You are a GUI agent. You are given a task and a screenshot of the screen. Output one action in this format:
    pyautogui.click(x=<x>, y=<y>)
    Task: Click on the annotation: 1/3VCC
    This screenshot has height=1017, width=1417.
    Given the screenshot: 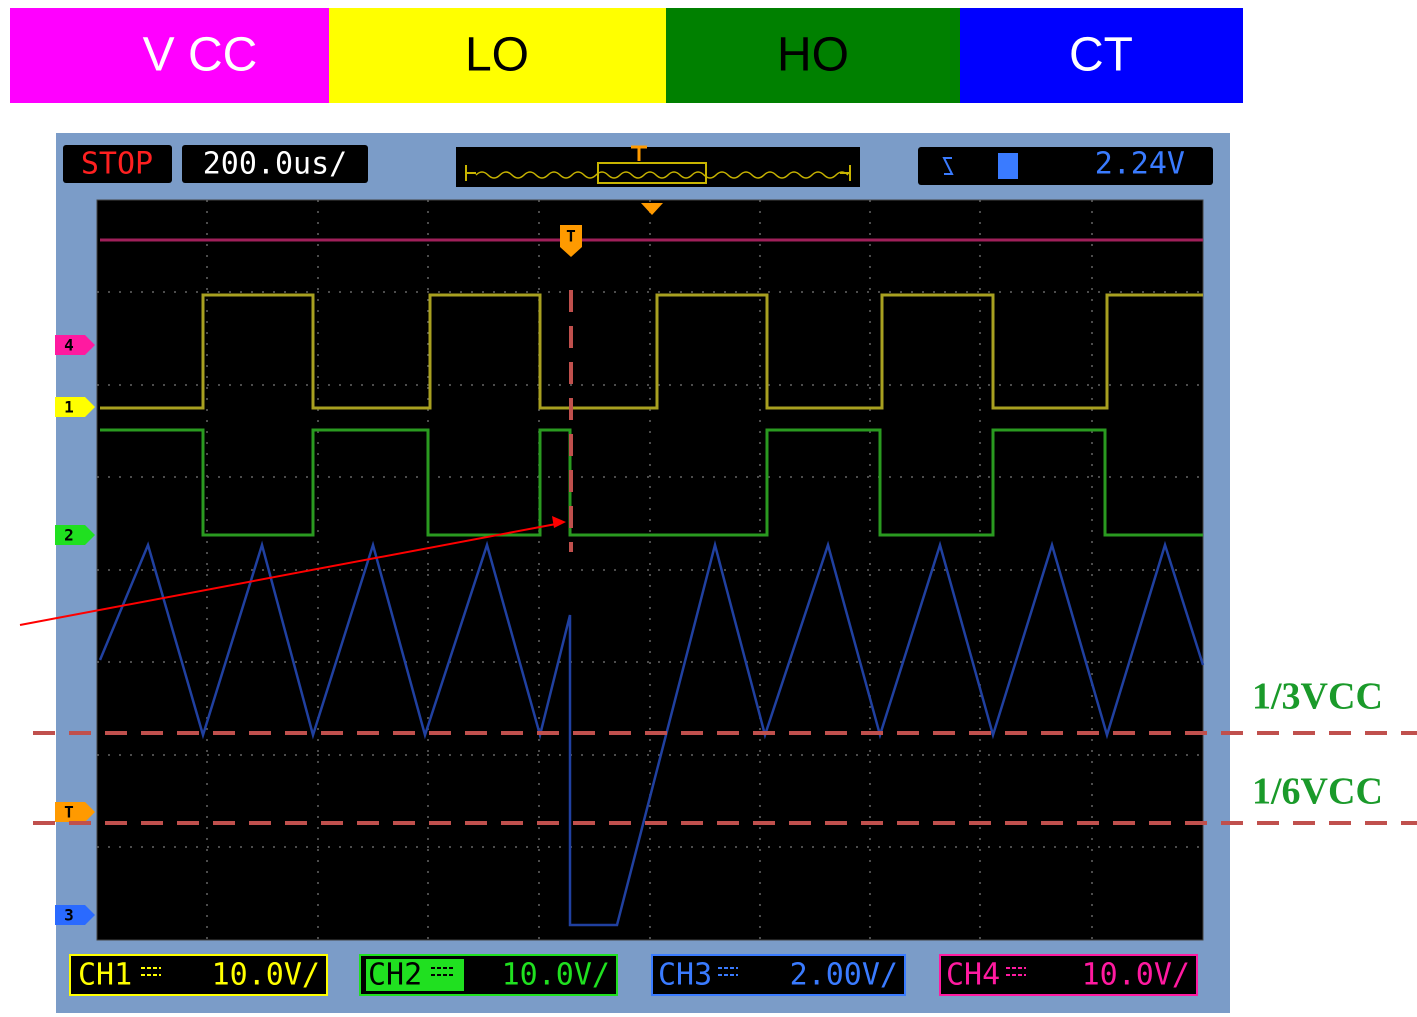 What is the action you would take?
    pyautogui.click(x=1317, y=697)
    